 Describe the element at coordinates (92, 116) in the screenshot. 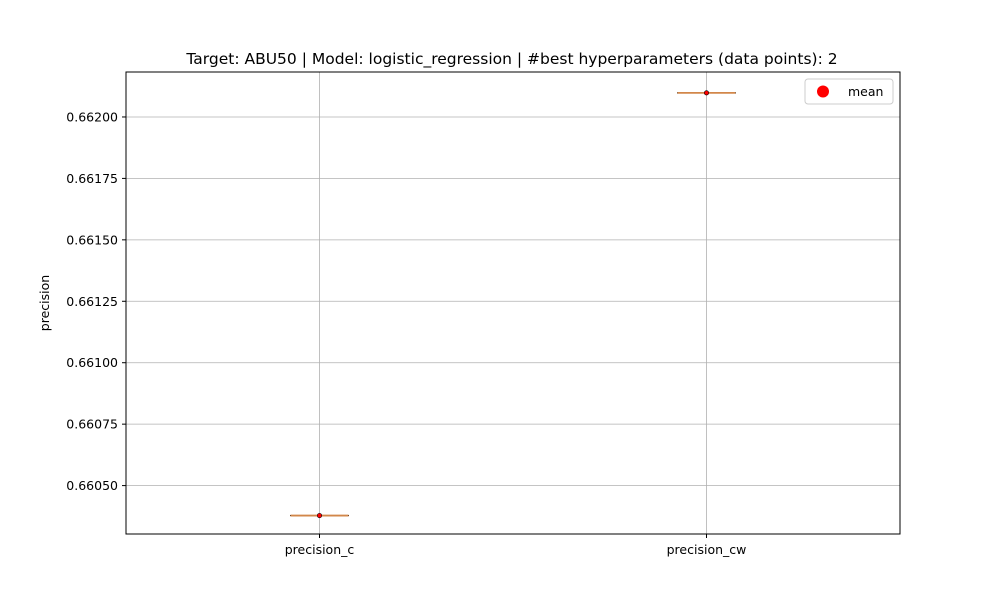

I see `y-tick-label: 0.66200` at that location.